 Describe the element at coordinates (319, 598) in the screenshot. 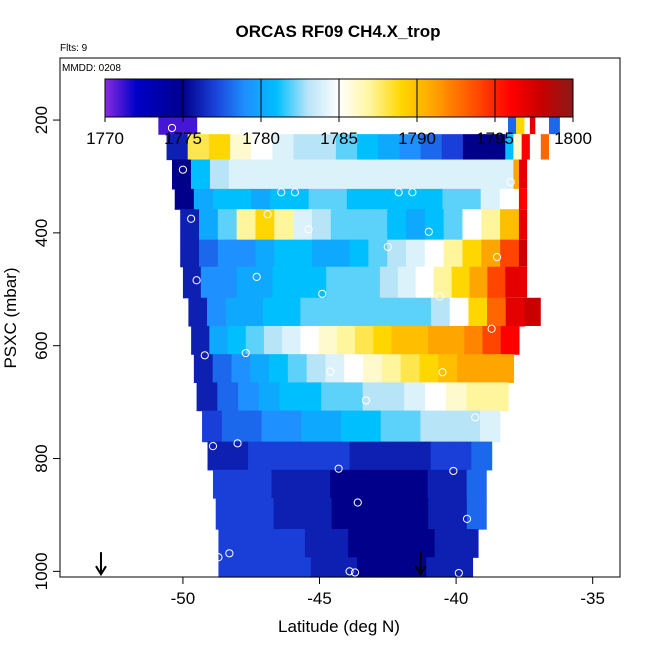

I see `x-tick-label: -45` at that location.